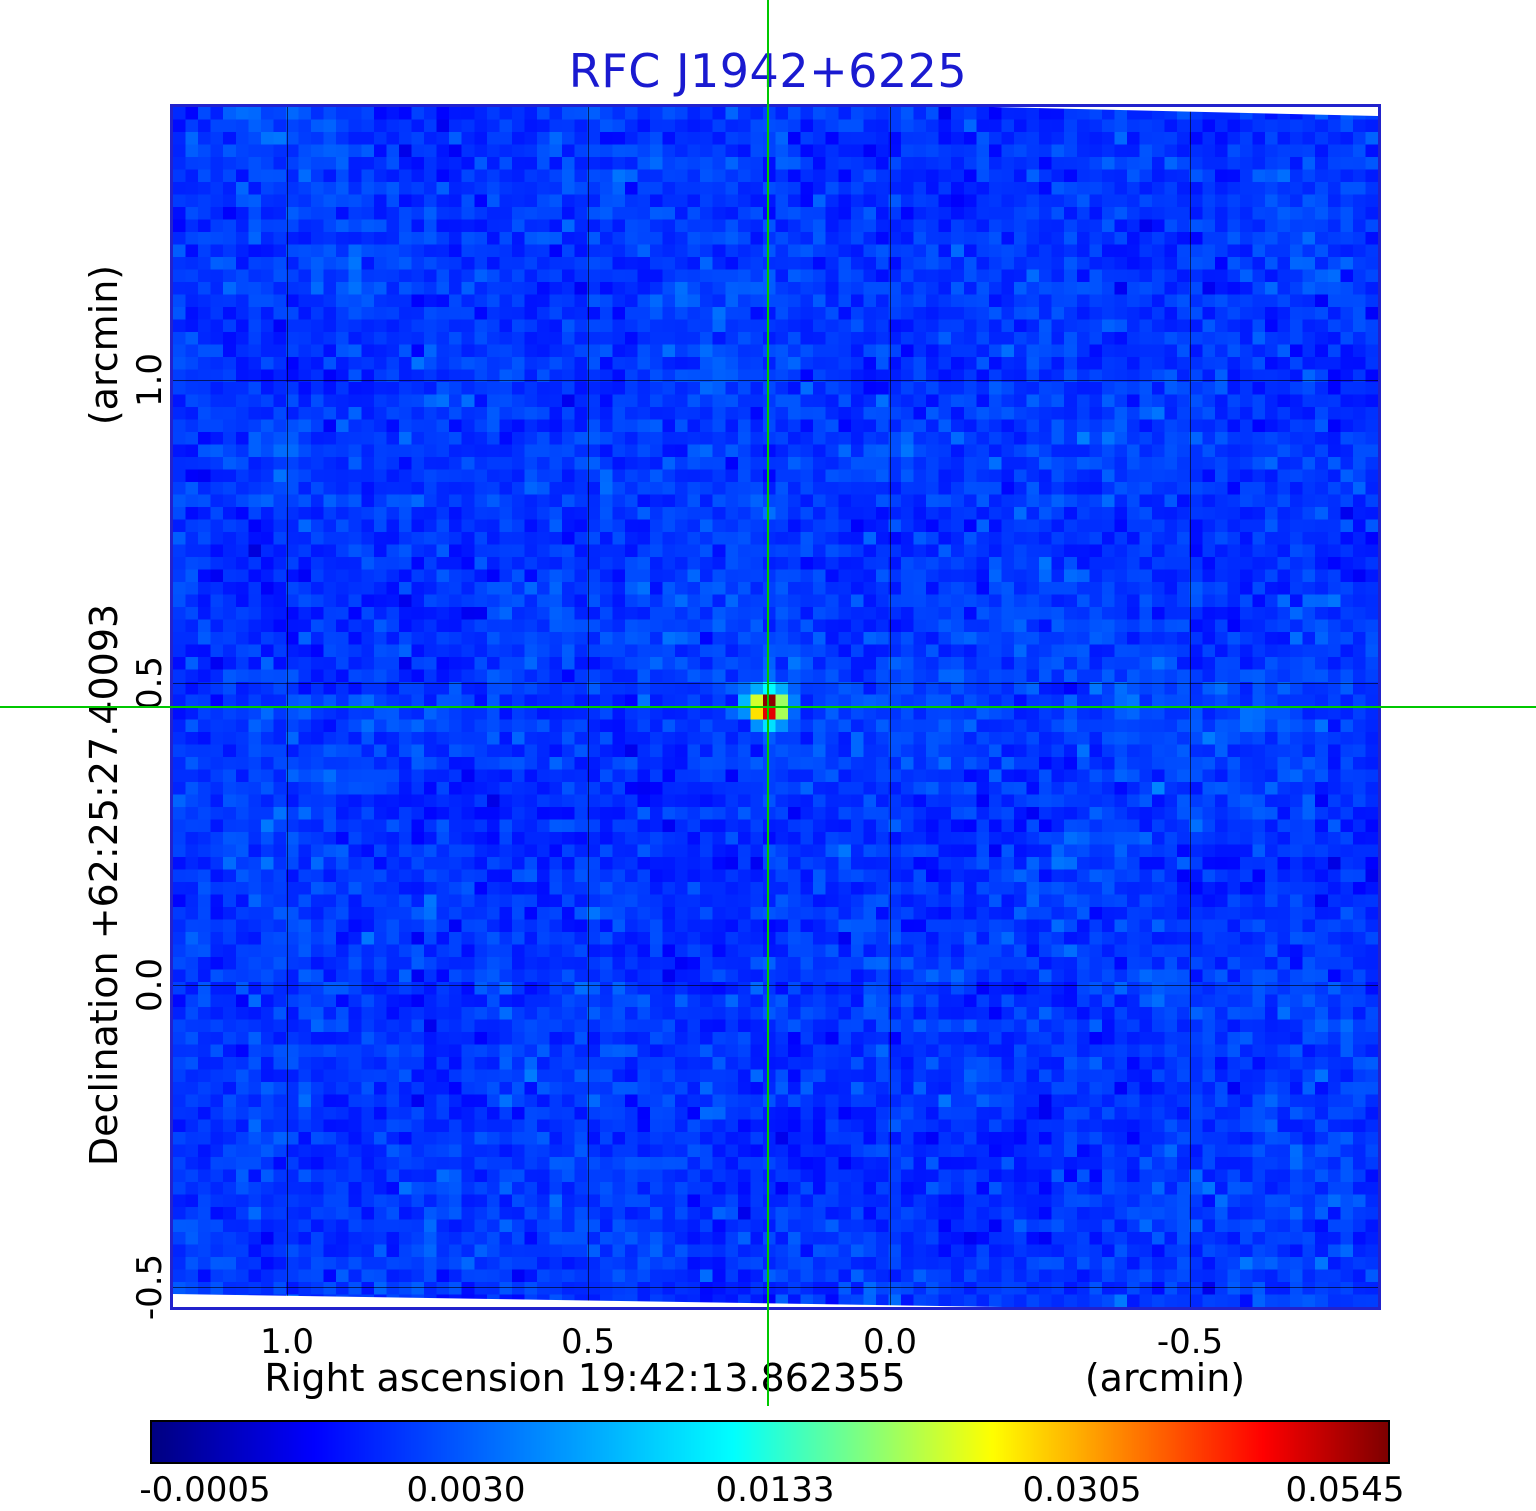  I want to click on x-tick-label: 0.5, so click(588, 1342).